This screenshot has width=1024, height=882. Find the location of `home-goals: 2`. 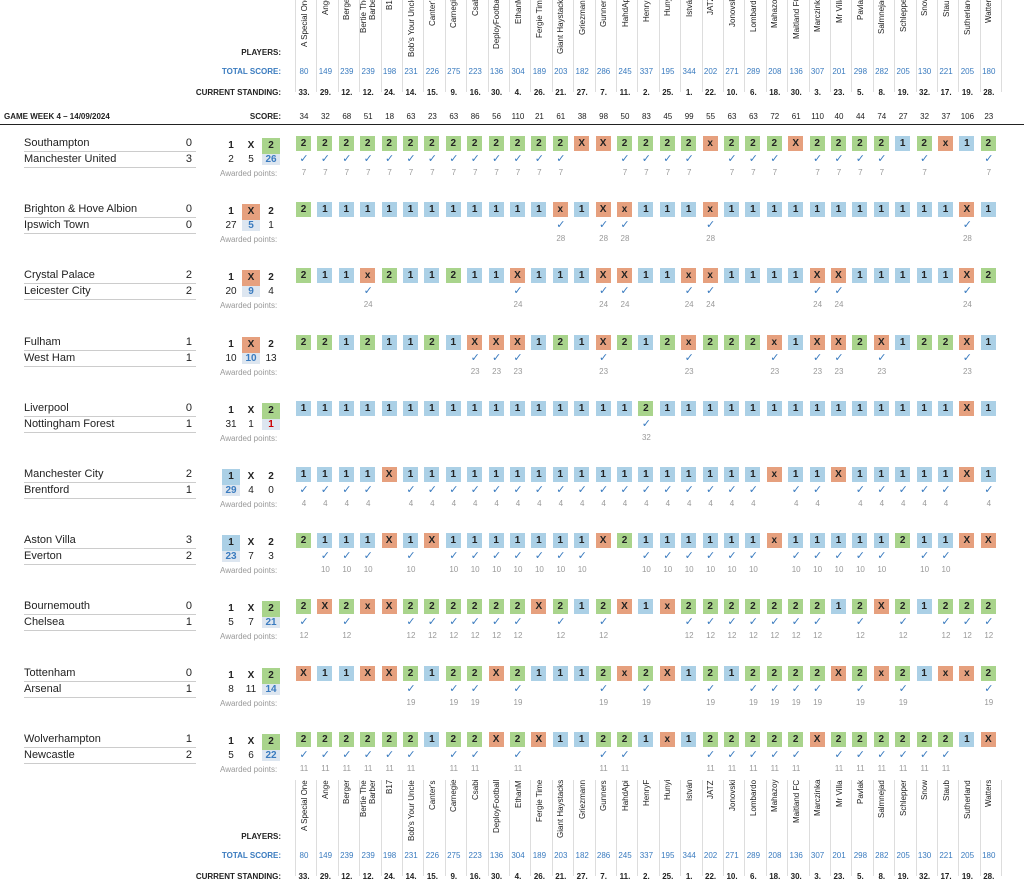

home-goals: 2 is located at coordinates (188, 474).